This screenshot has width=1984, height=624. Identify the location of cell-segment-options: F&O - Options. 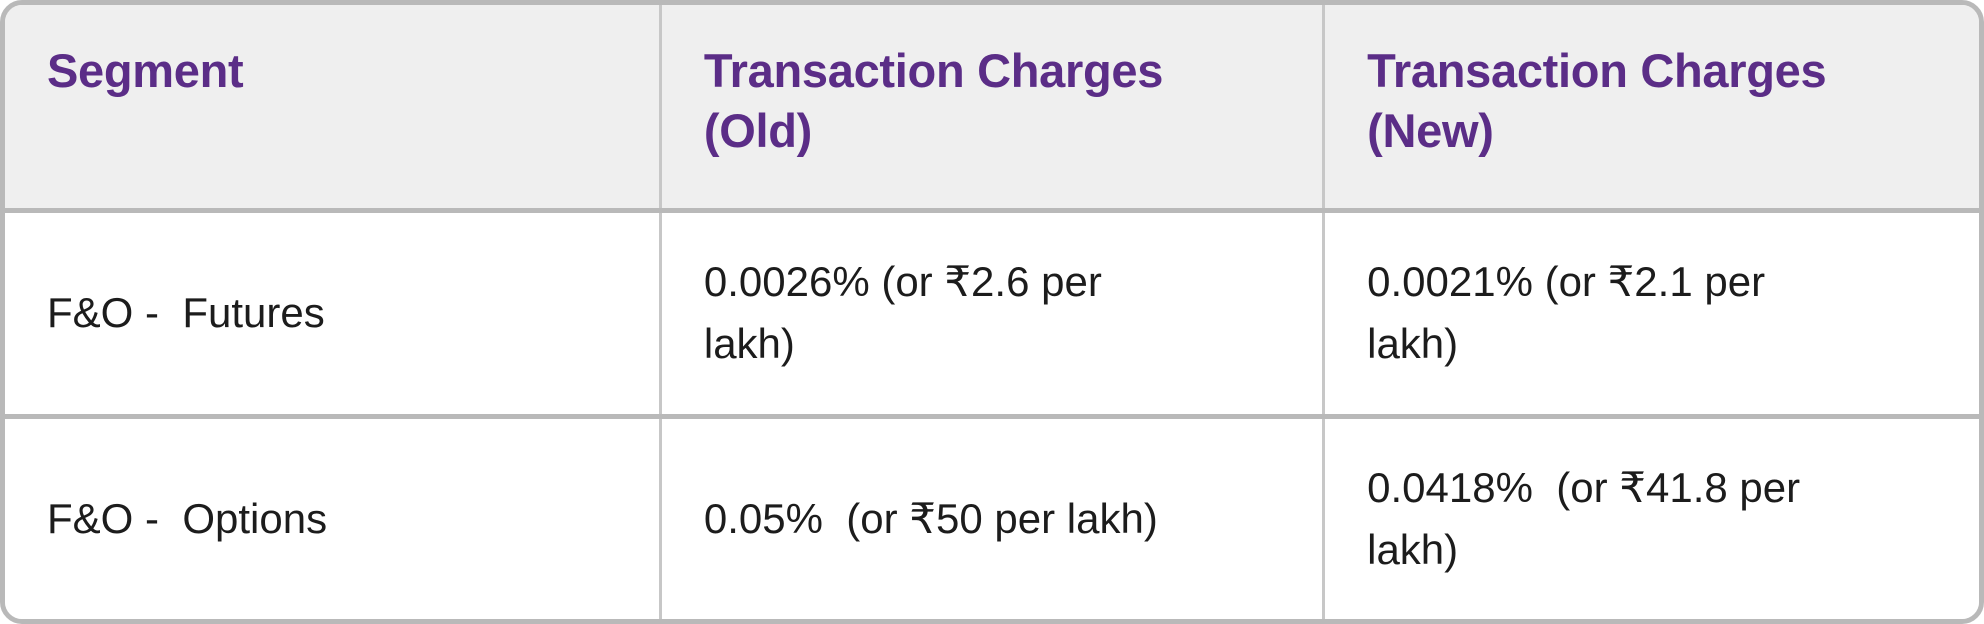
(333, 517).